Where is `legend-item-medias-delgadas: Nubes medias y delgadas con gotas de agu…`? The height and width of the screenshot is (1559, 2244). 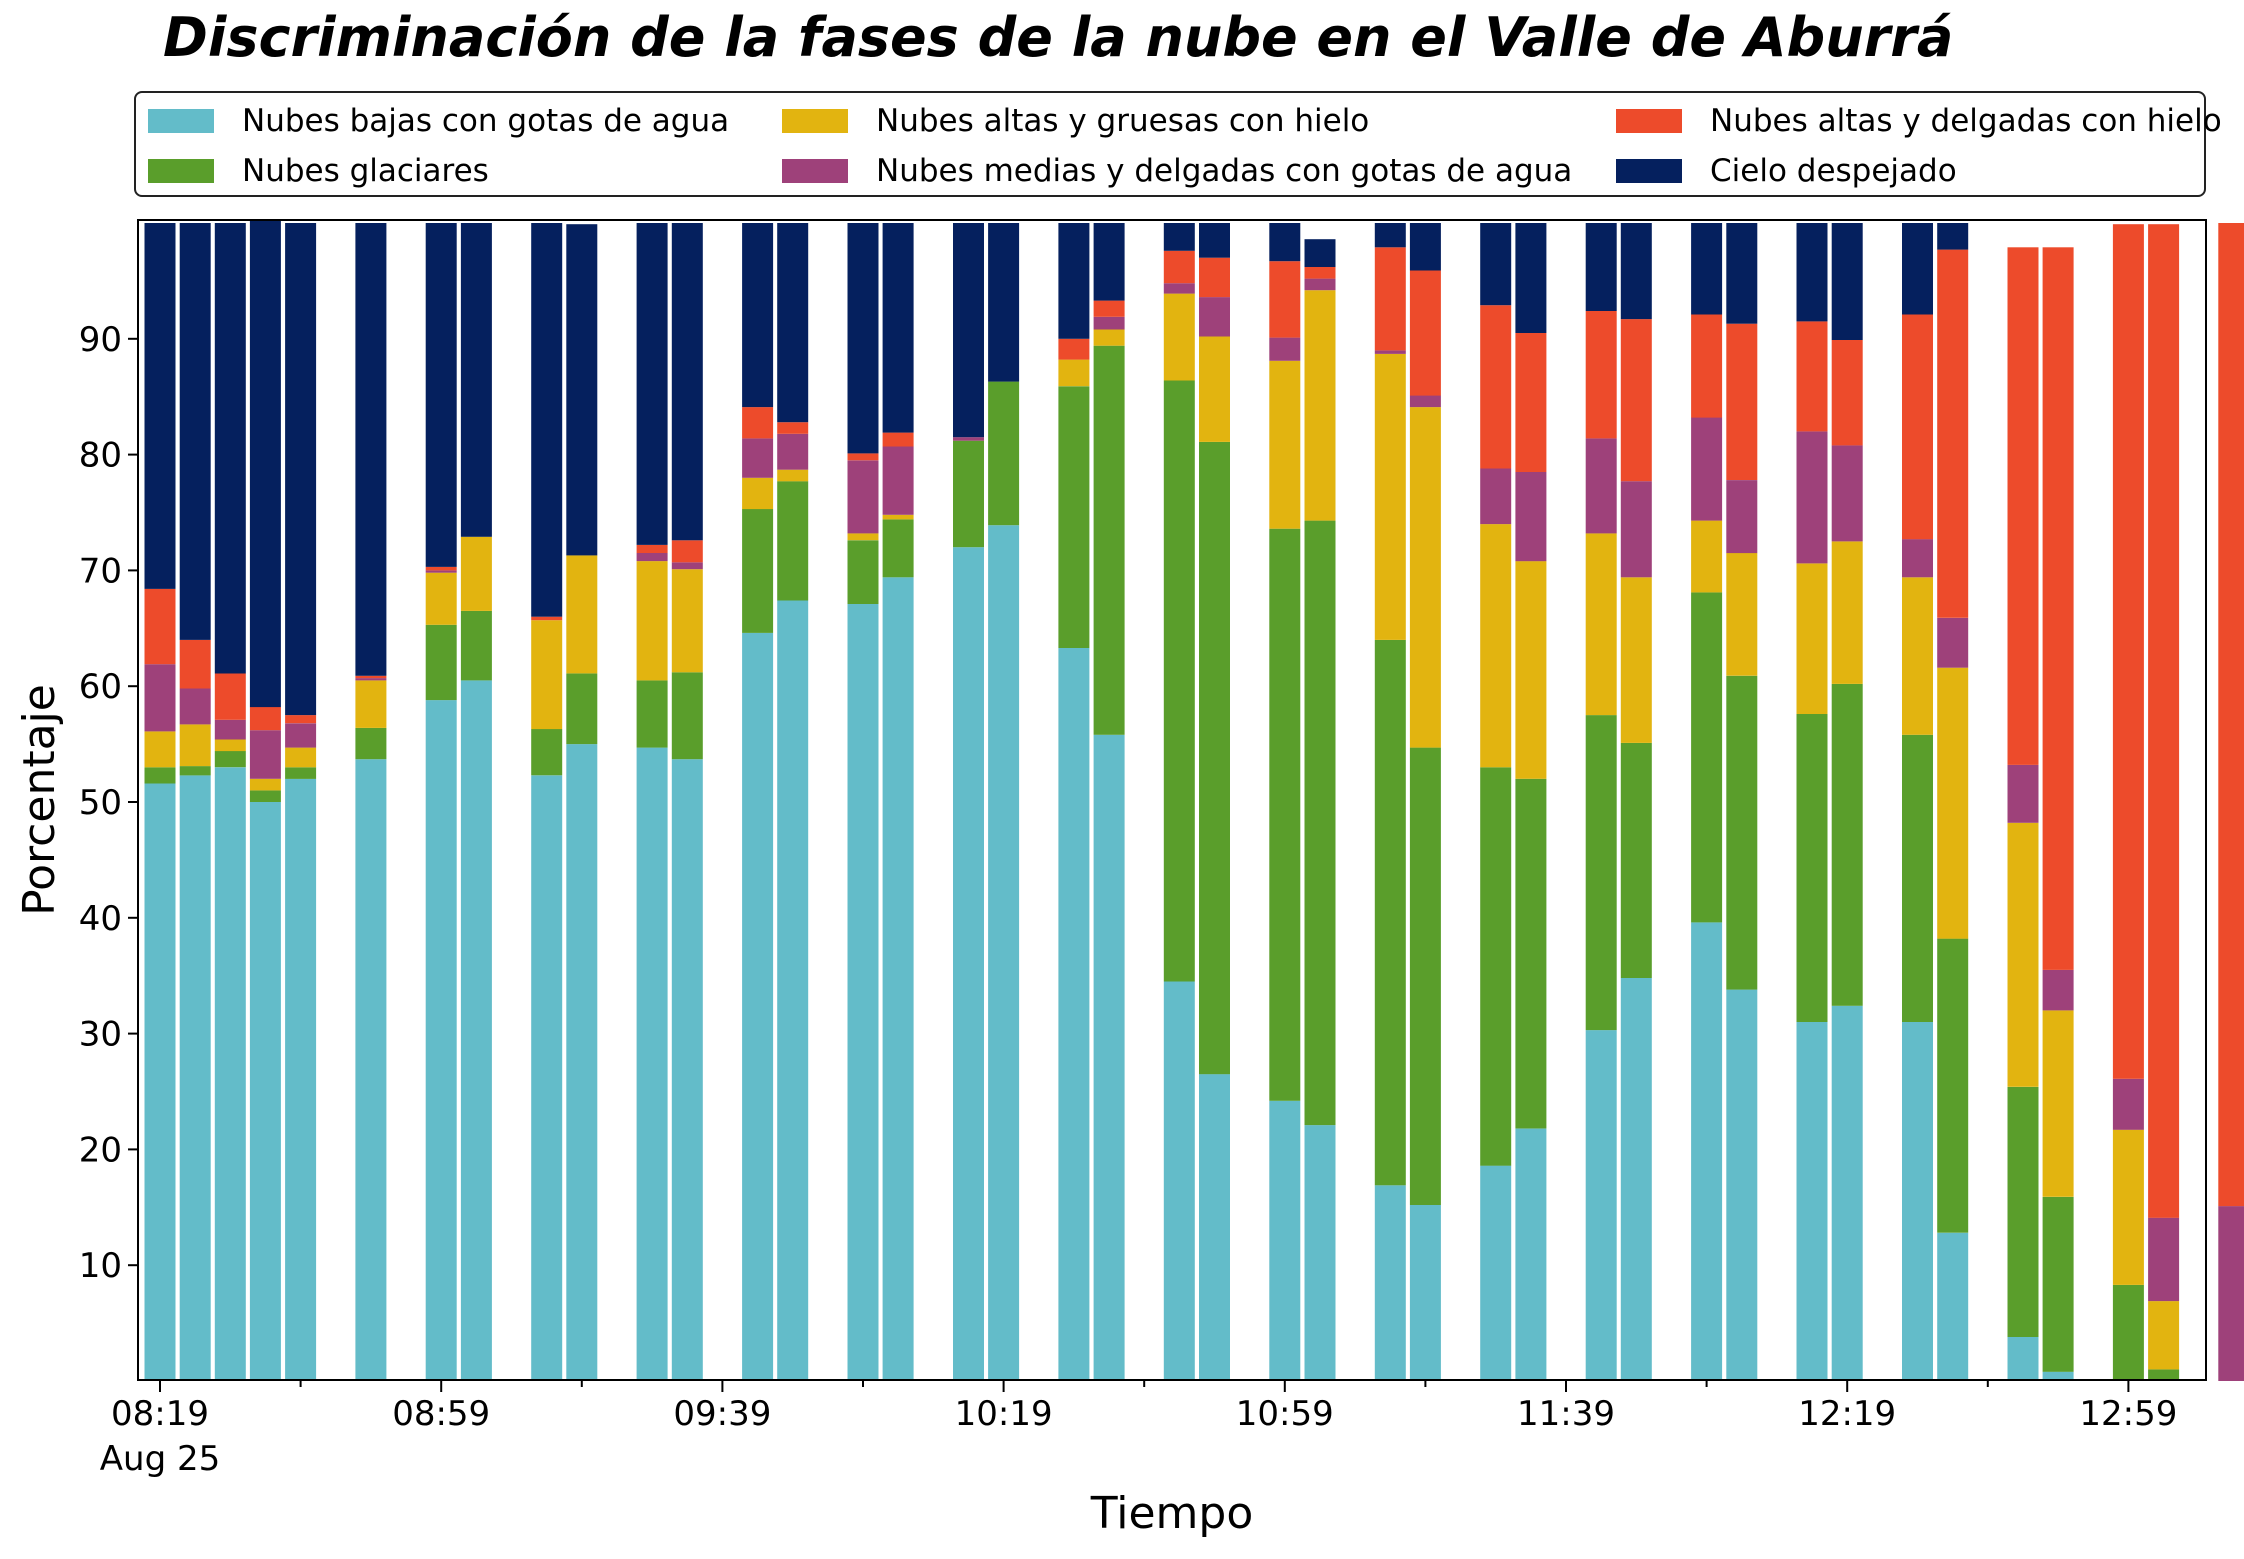
legend-item-medias-delgadas: Nubes medias y delgadas con gotas de agu… is located at coordinates (1177, 171).